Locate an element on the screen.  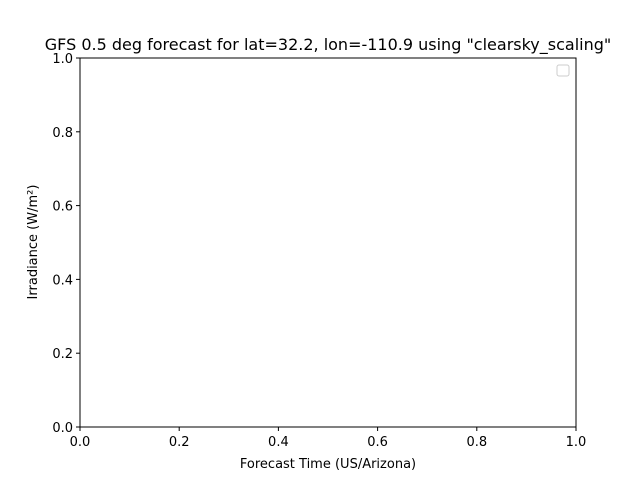
x-axis-label: Forecast Time (US/Arizona) is located at coordinates (328, 464).